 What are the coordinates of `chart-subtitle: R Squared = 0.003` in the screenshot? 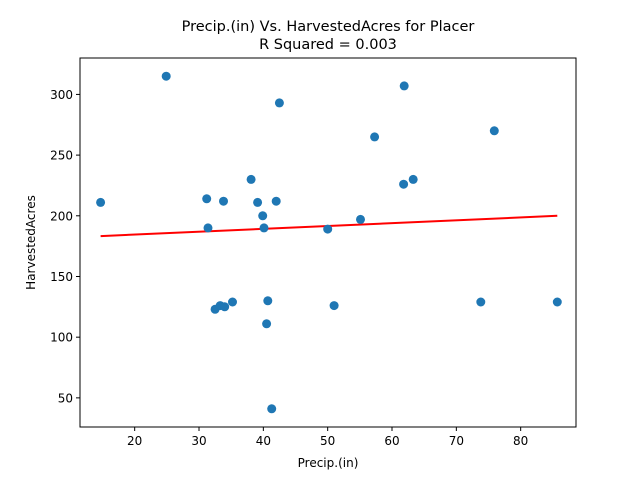 It's located at (328, 45).